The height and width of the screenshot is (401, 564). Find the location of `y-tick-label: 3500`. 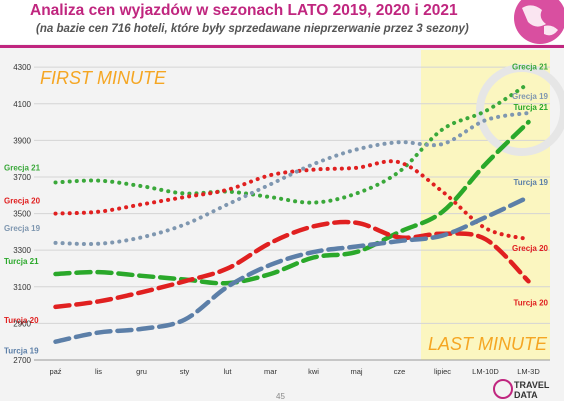

y-tick-label: 3500 is located at coordinates (22, 214).